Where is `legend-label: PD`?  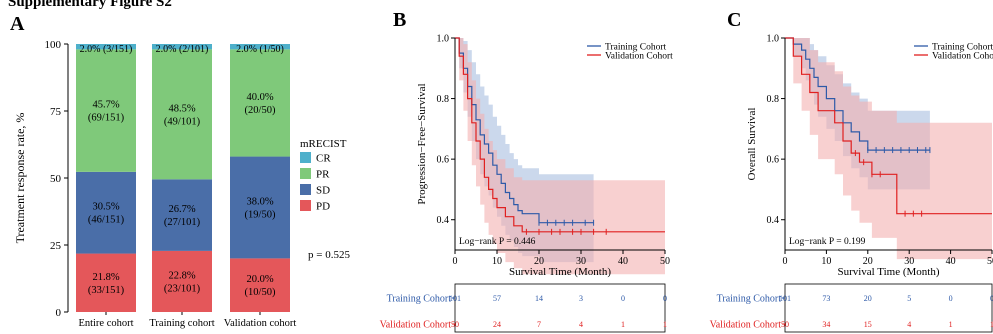
legend-label: PD is located at coordinates (323, 207).